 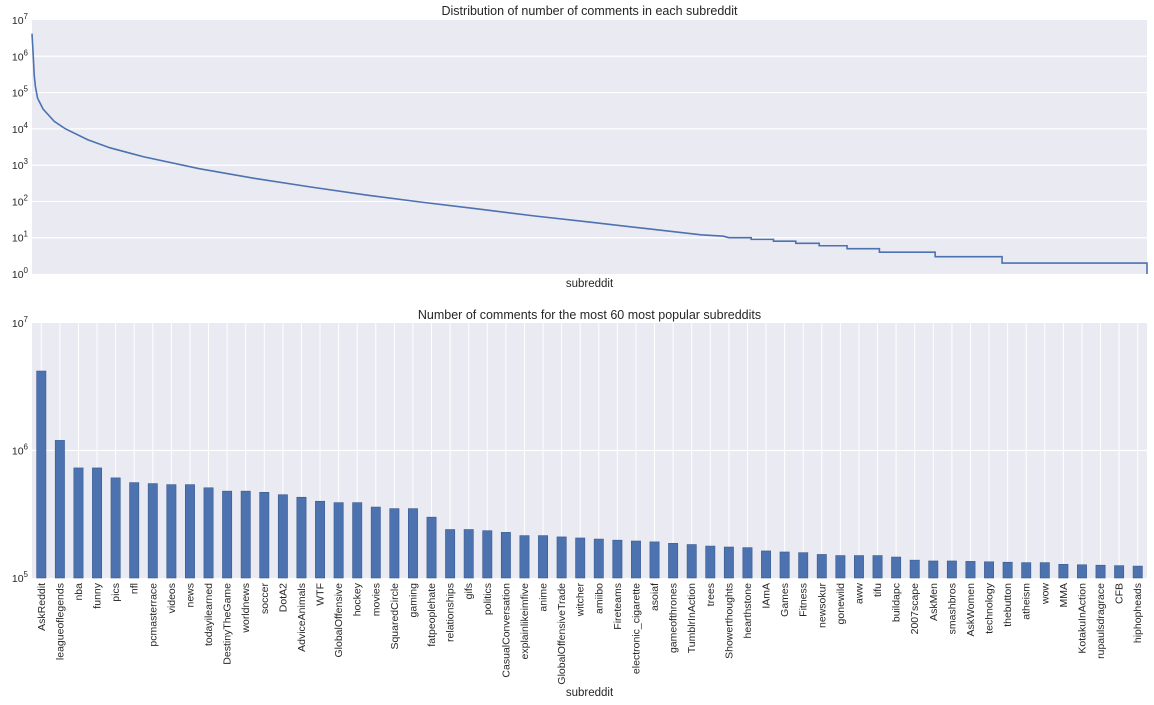 I want to click on bar-MMA, so click(x=1063, y=571).